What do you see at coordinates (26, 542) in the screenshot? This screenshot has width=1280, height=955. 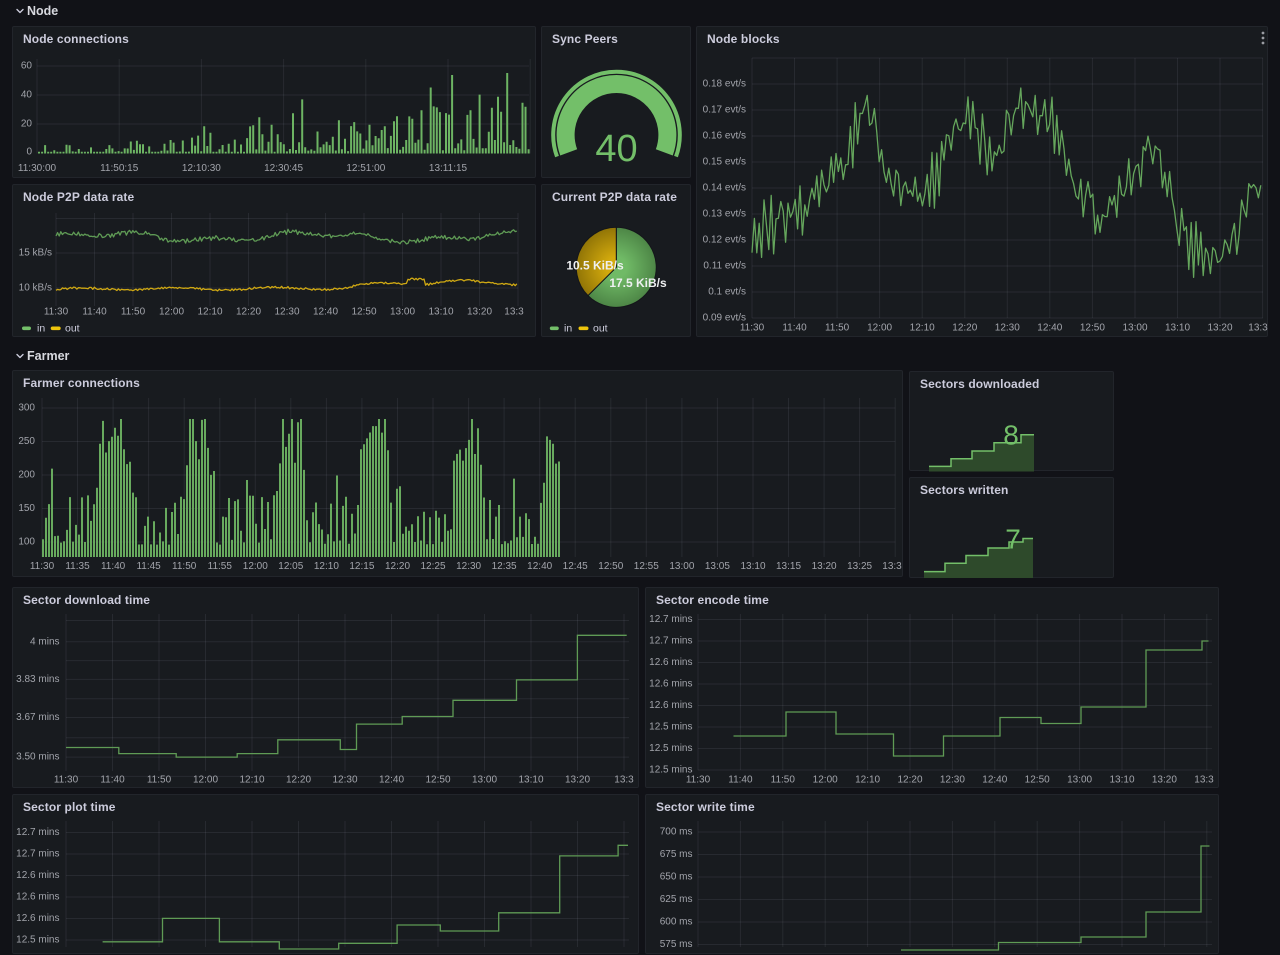 I see `svg-text: 100` at bounding box center [26, 542].